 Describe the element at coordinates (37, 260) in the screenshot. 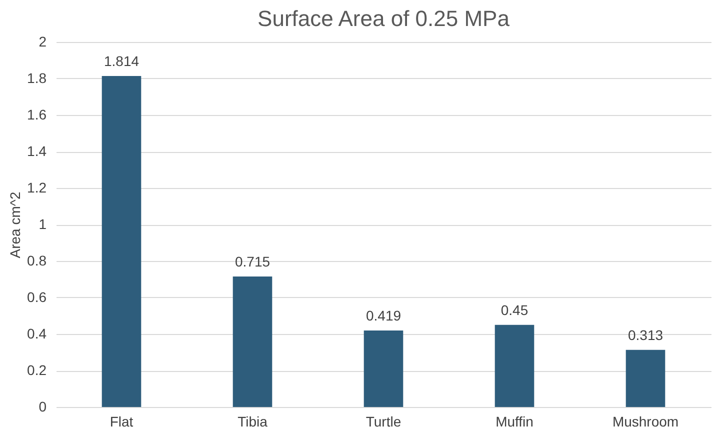

I see `y-tick-label: 0.8` at that location.